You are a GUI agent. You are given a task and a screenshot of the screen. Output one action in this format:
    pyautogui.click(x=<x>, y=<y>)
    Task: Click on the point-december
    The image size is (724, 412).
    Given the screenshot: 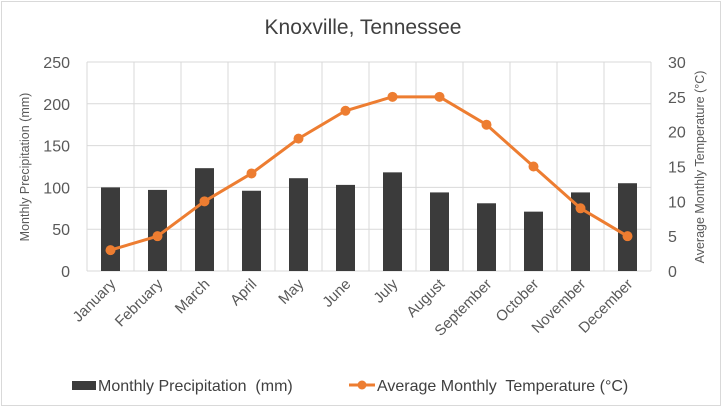 What is the action you would take?
    pyautogui.click(x=627, y=236)
    